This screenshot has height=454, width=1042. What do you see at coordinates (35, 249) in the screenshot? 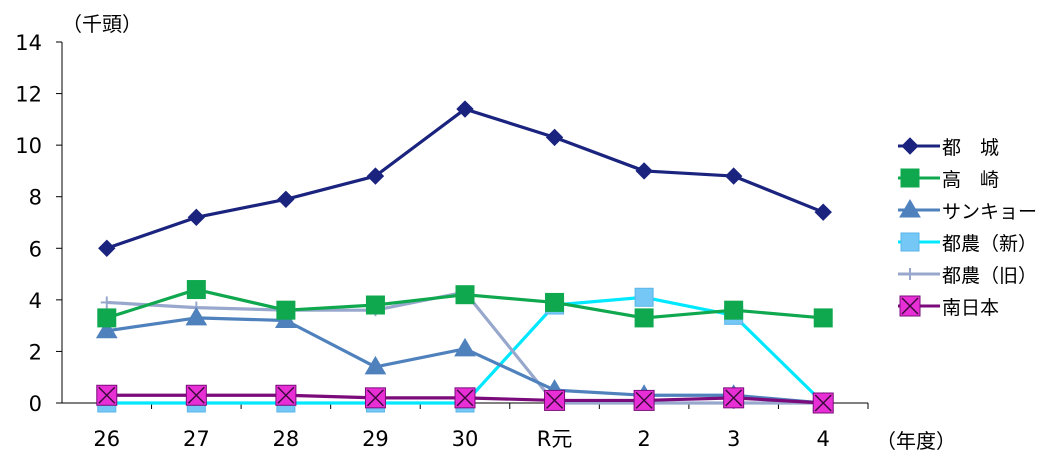
I see `y-tick-label: 6` at bounding box center [35, 249].